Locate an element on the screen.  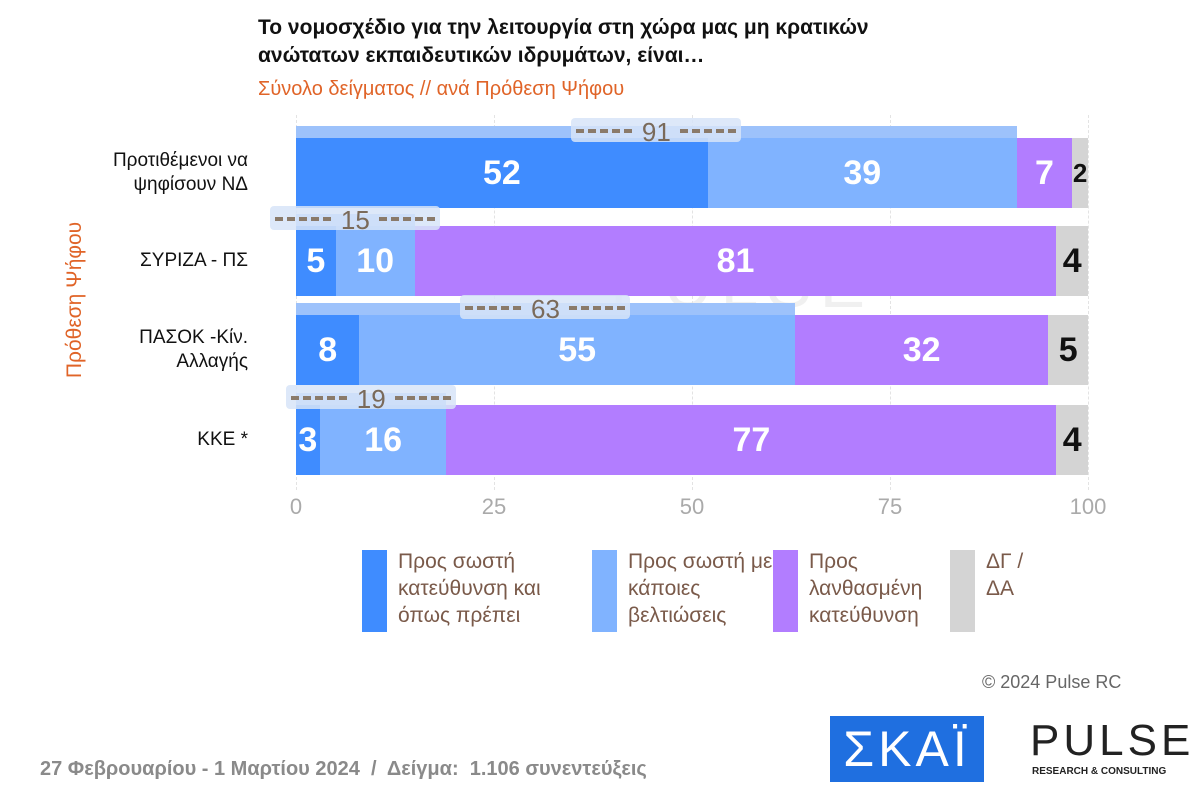
value-label: 2 is located at coordinates (1080, 173).